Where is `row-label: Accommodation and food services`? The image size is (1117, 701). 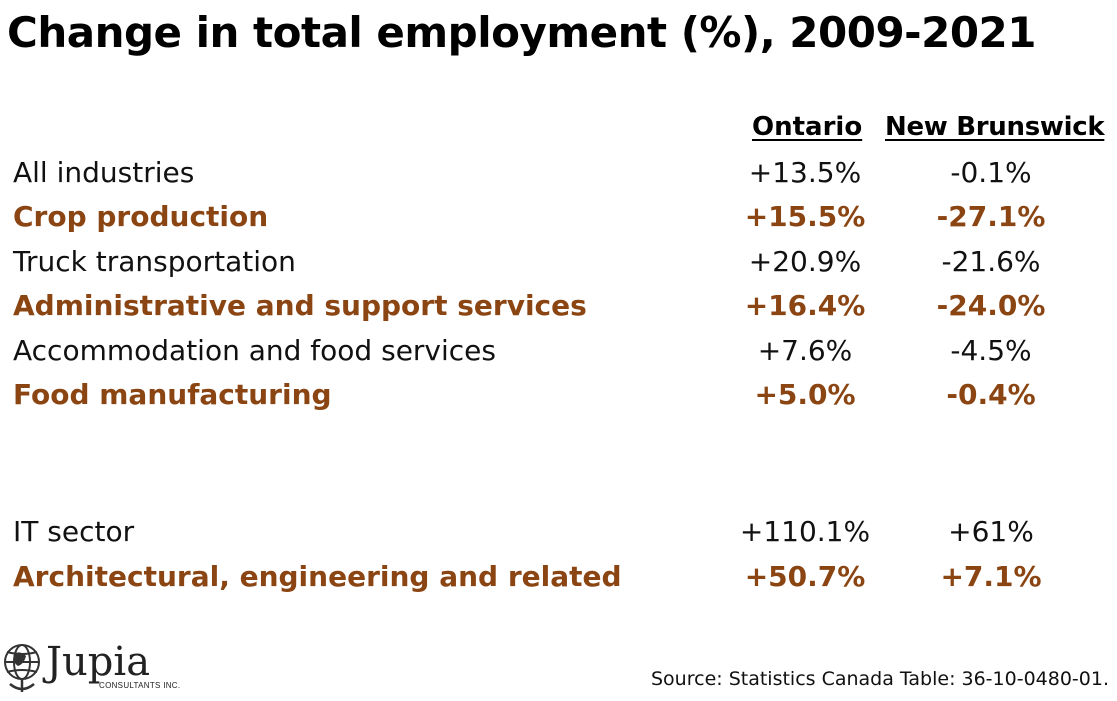
row-label: Accommodation and food services is located at coordinates (254, 350).